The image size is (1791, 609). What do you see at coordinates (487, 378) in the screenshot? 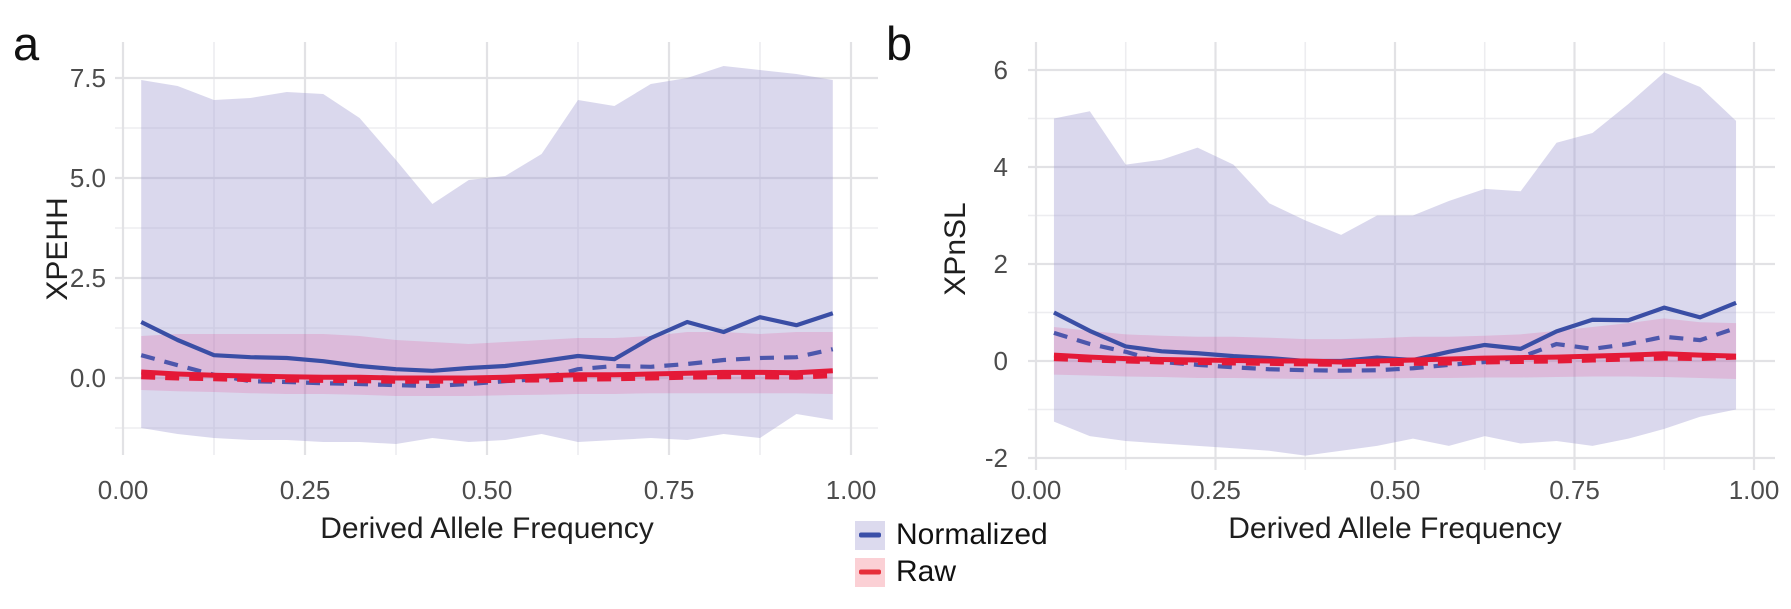
I see `line-raw-dashed-a` at bounding box center [487, 378].